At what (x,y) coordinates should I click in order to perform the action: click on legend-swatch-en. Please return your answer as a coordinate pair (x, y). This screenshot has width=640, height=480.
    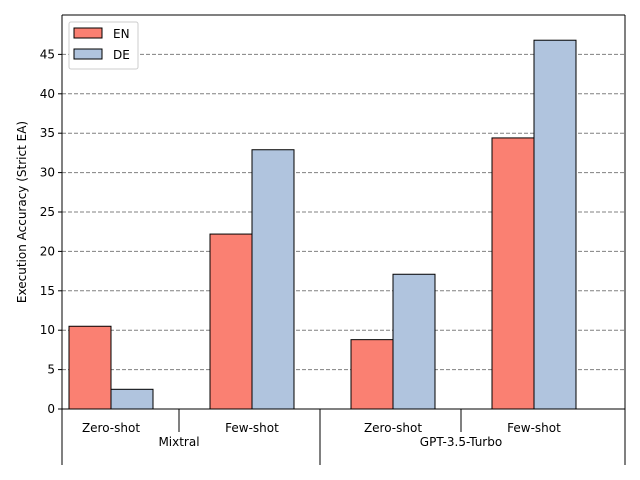
    Looking at the image, I should click on (88, 33).